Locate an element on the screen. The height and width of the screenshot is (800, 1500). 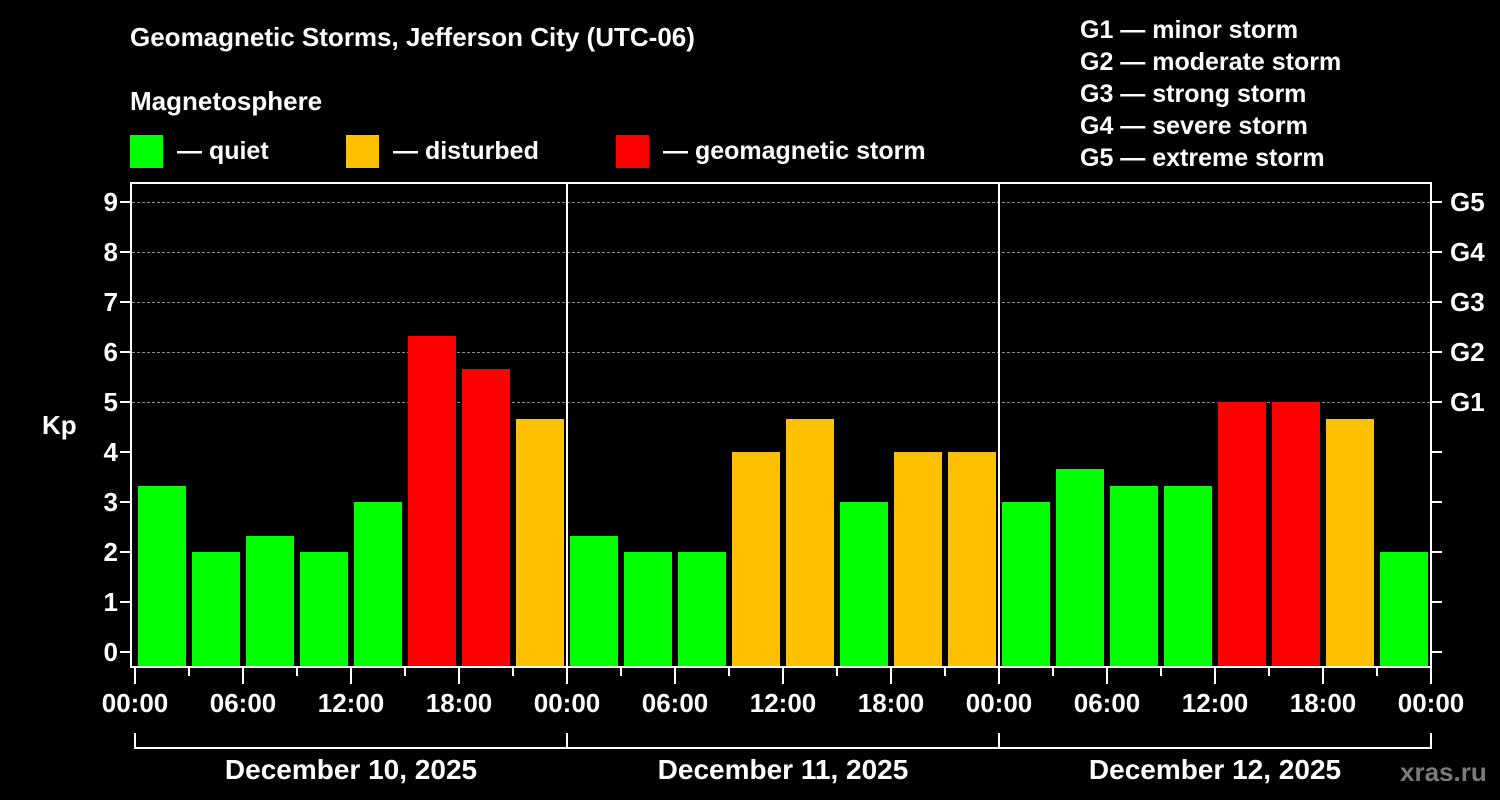
g-legend-g4: G4 — severe storm is located at coordinates (1194, 126).